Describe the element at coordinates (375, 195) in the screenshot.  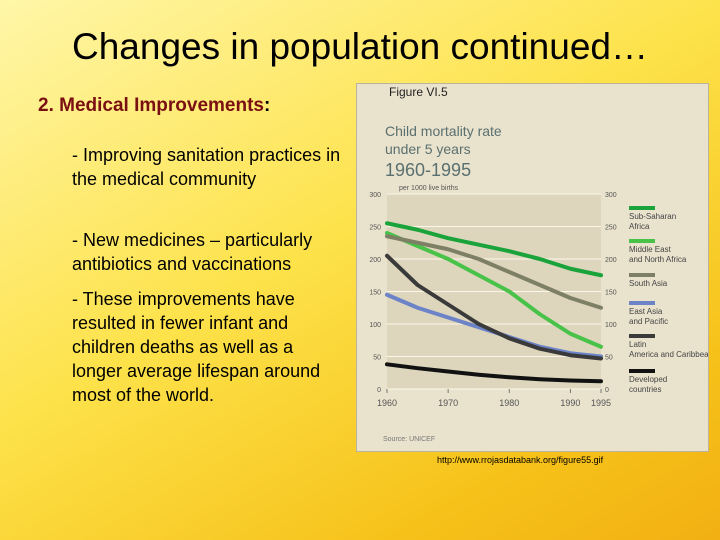
I see `y-tick-label: 300` at that location.